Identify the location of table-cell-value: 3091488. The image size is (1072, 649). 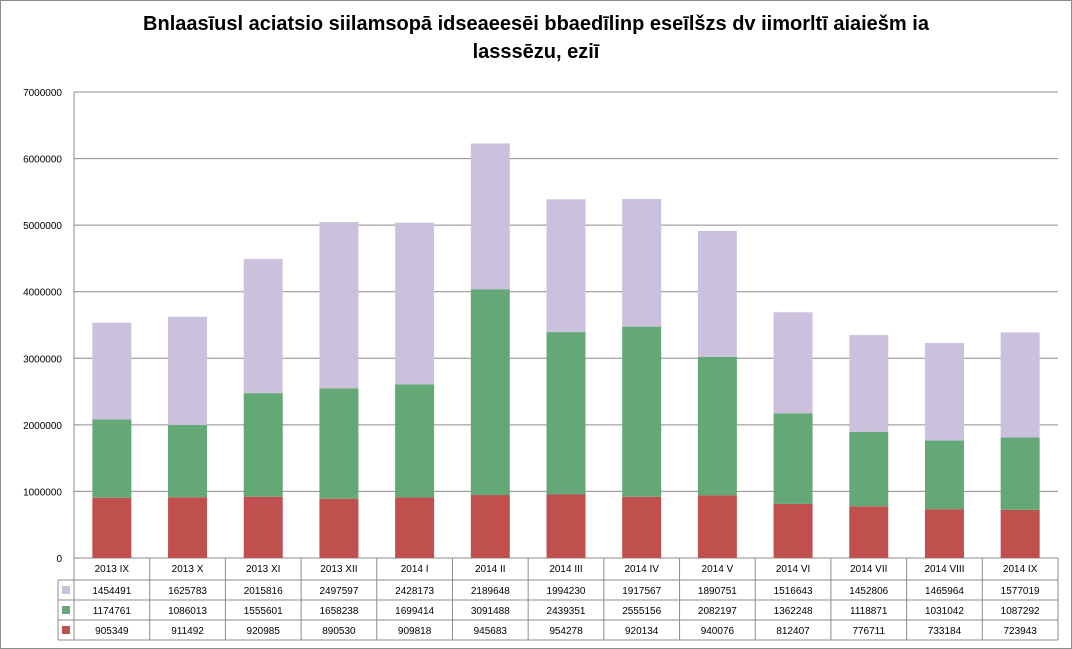
(490, 611).